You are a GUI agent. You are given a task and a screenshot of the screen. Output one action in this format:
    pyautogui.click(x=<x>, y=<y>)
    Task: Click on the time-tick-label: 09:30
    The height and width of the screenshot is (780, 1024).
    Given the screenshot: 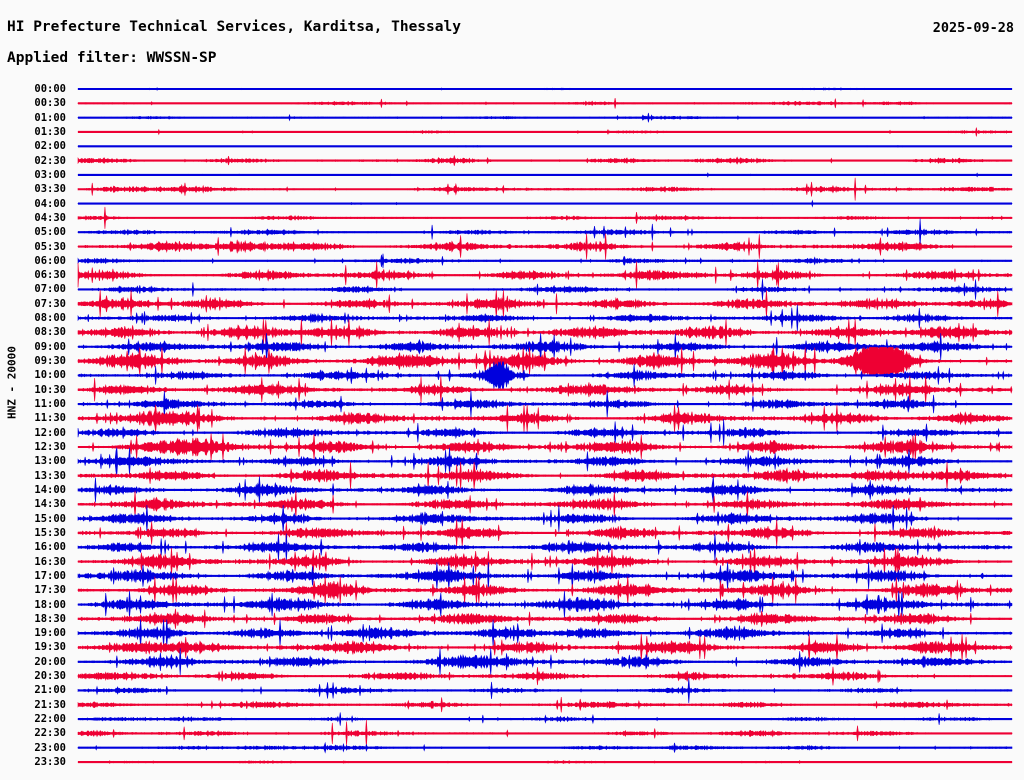 What is the action you would take?
    pyautogui.click(x=50, y=361)
    